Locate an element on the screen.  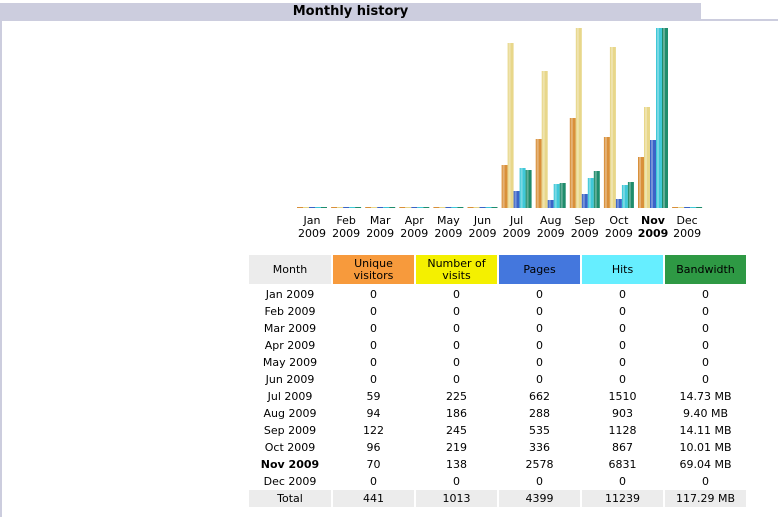
table-row: Mar 2009 0 0 0 0 0 is located at coordinates (497, 328).